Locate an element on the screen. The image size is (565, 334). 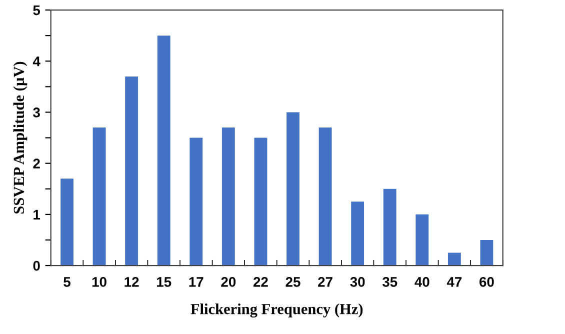
x-tick-label: 27 is located at coordinates (325, 282).